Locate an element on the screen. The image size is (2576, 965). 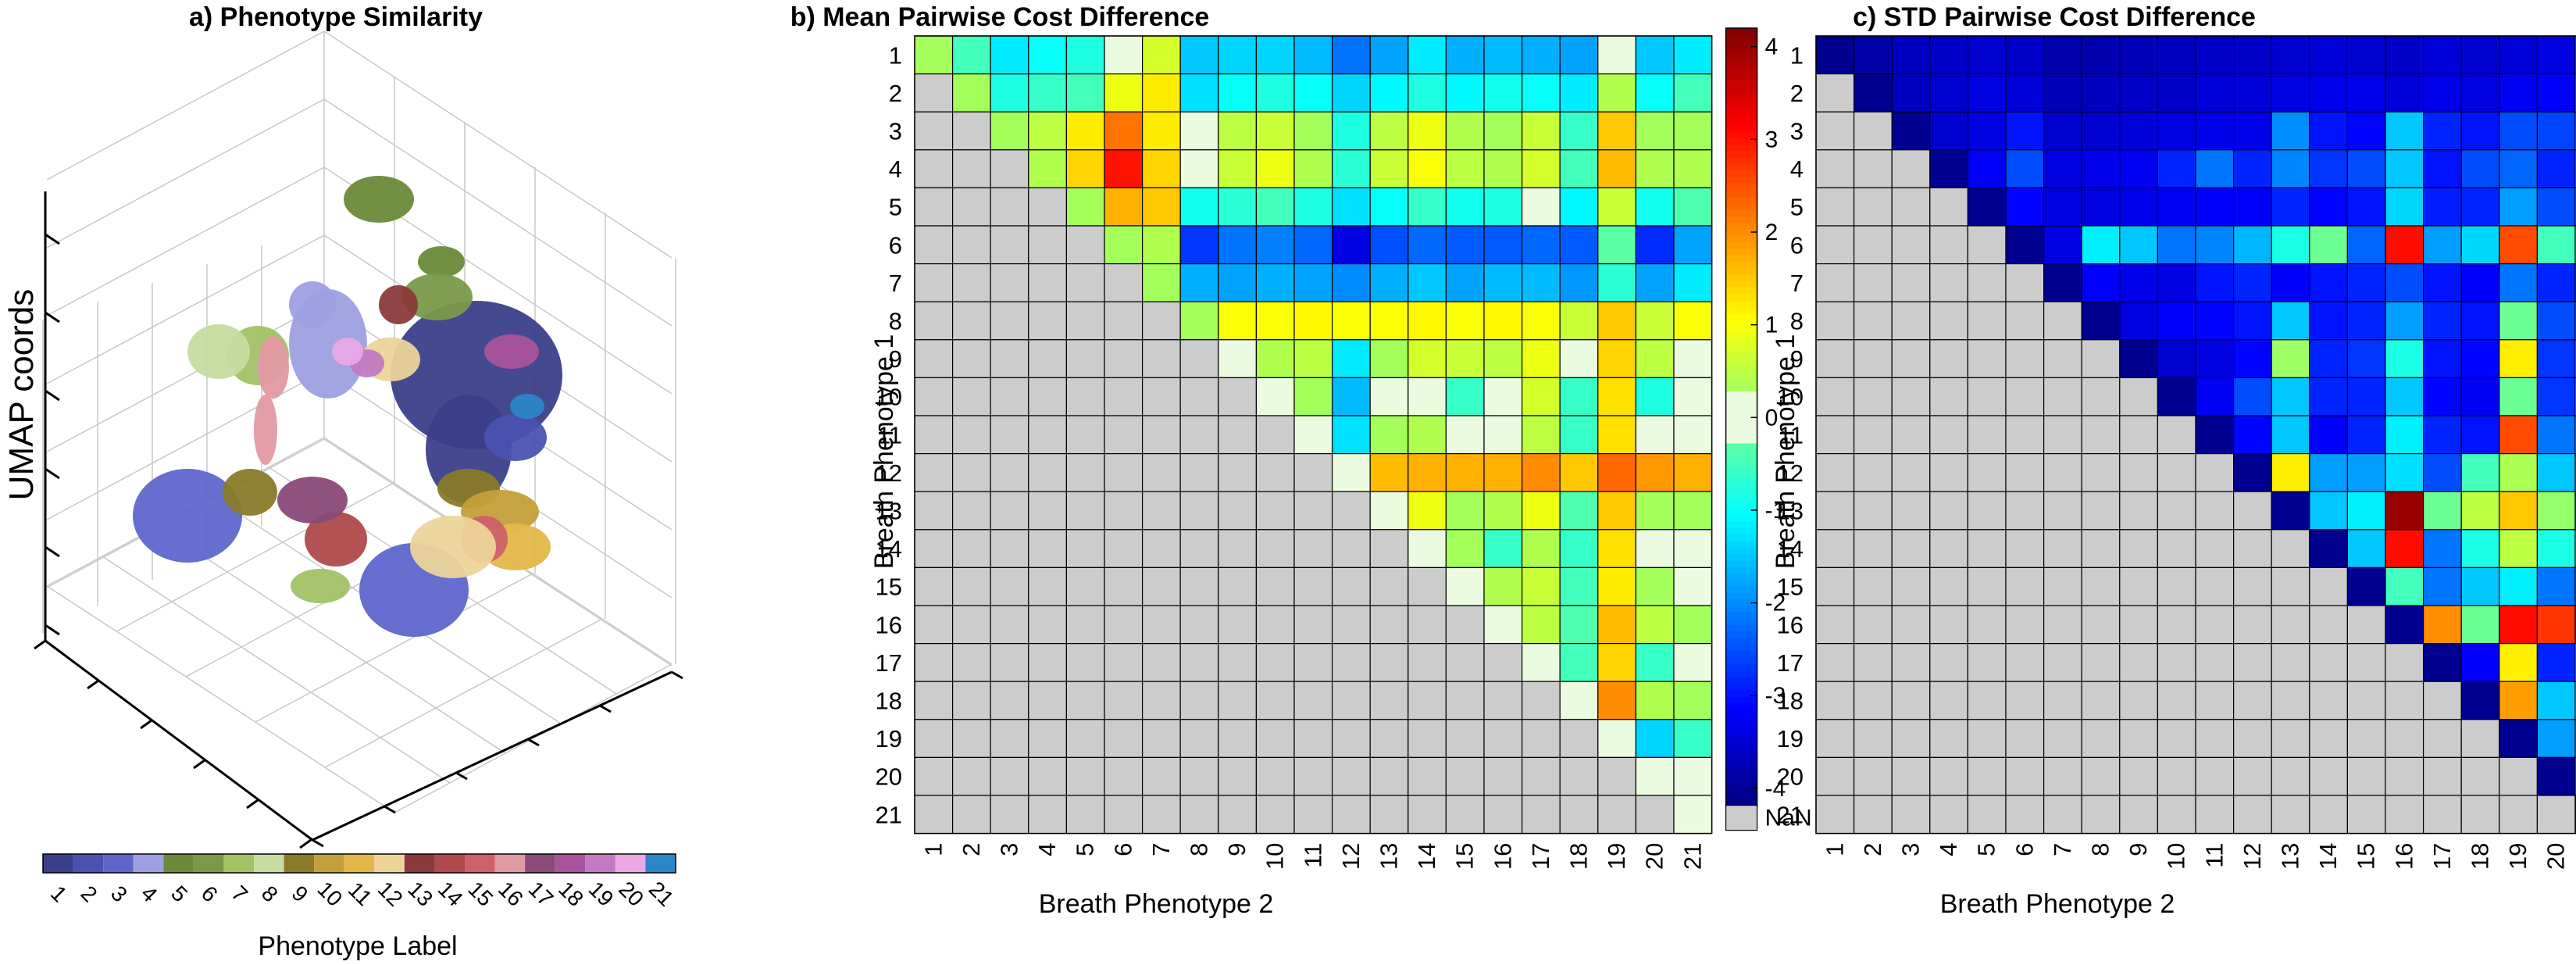
mean-xtick-label: 10 is located at coordinates (1275, 857).